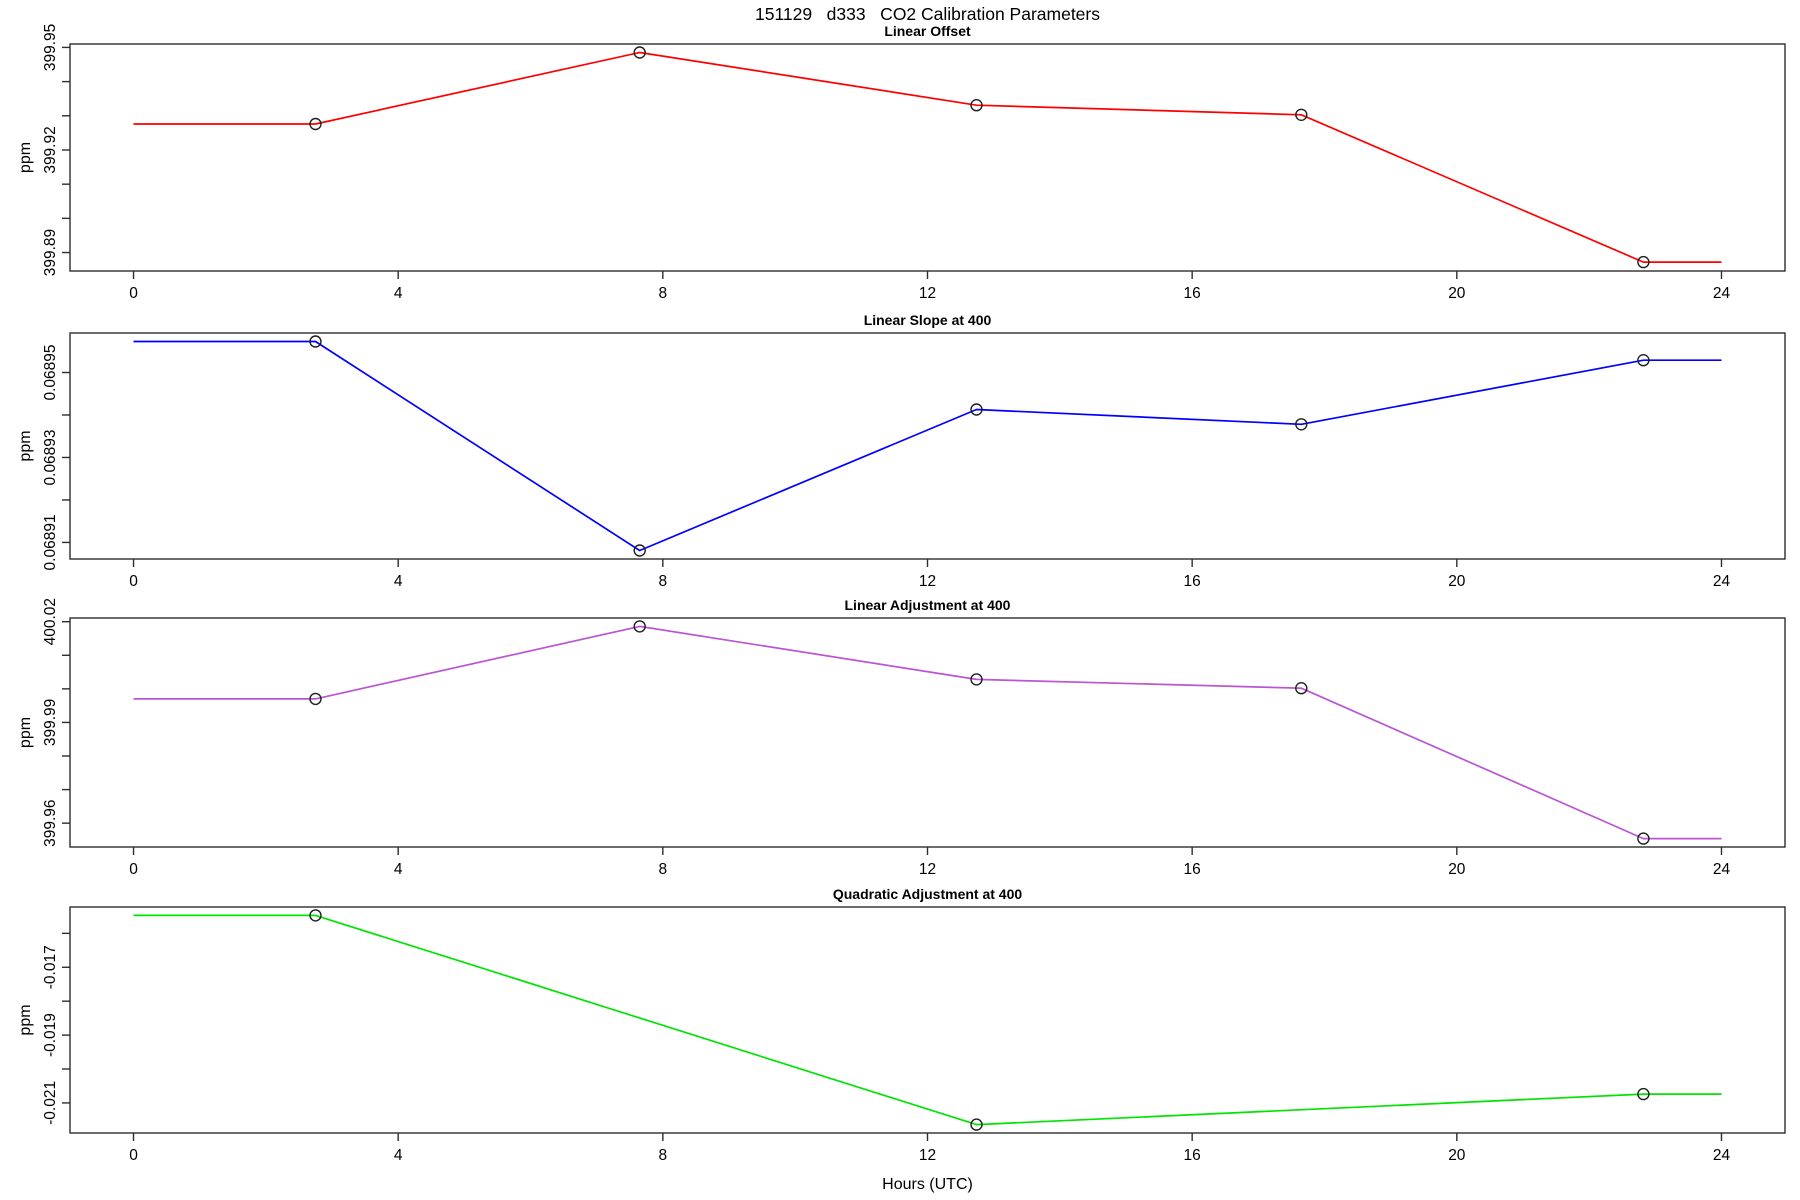 Image resolution: width=1800 pixels, height=1200 pixels. I want to click on y-tick-label: -0.017, so click(50, 967).